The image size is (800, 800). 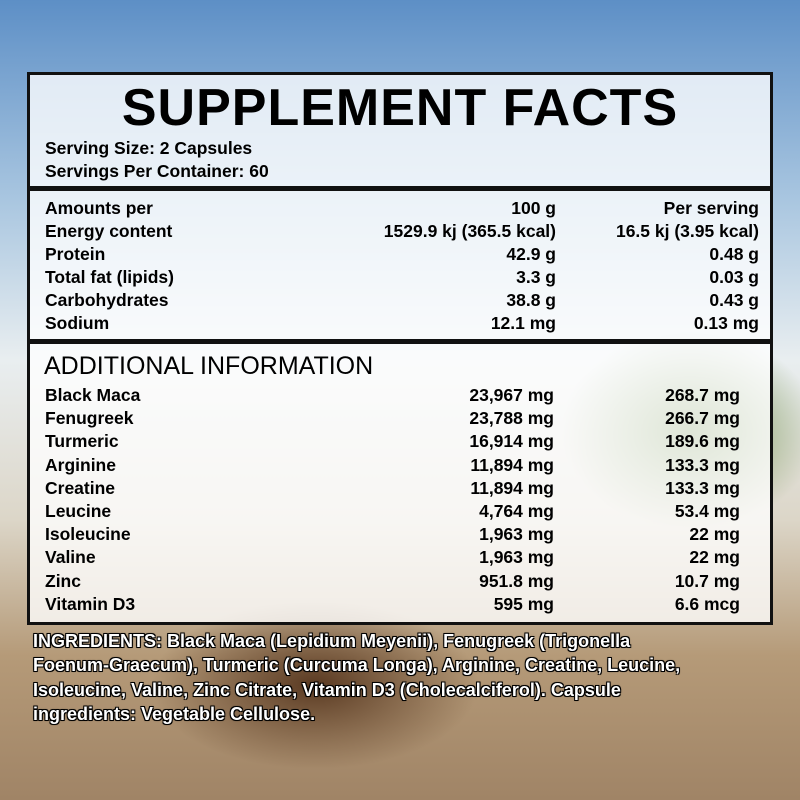 I want to click on nutrition-row-value: 42.9 g, so click(x=531, y=254).